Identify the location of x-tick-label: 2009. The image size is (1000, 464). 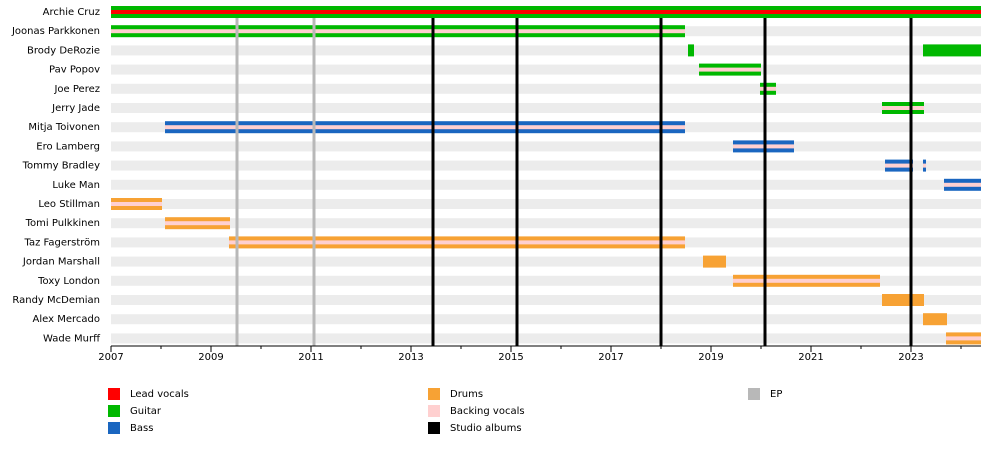
(210, 357).